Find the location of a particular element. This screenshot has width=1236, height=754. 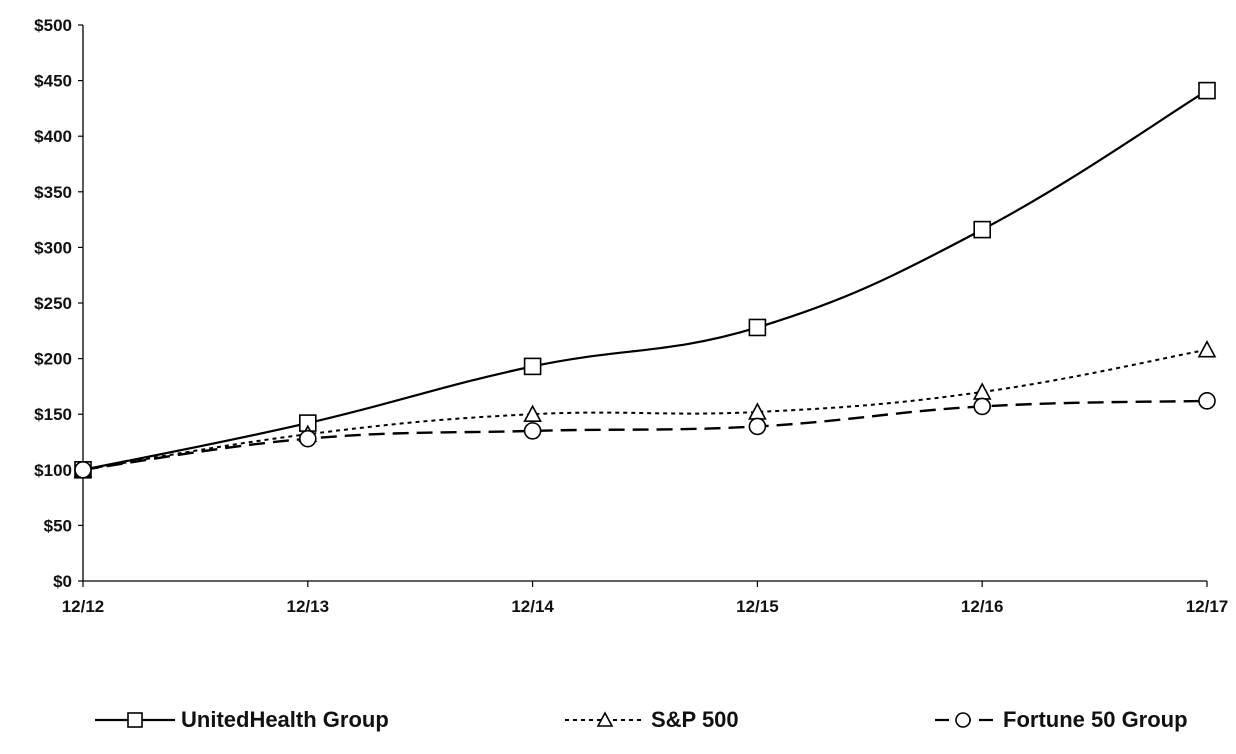

legend-label-fortune50: Fortune 50 Group is located at coordinates (1095, 719).